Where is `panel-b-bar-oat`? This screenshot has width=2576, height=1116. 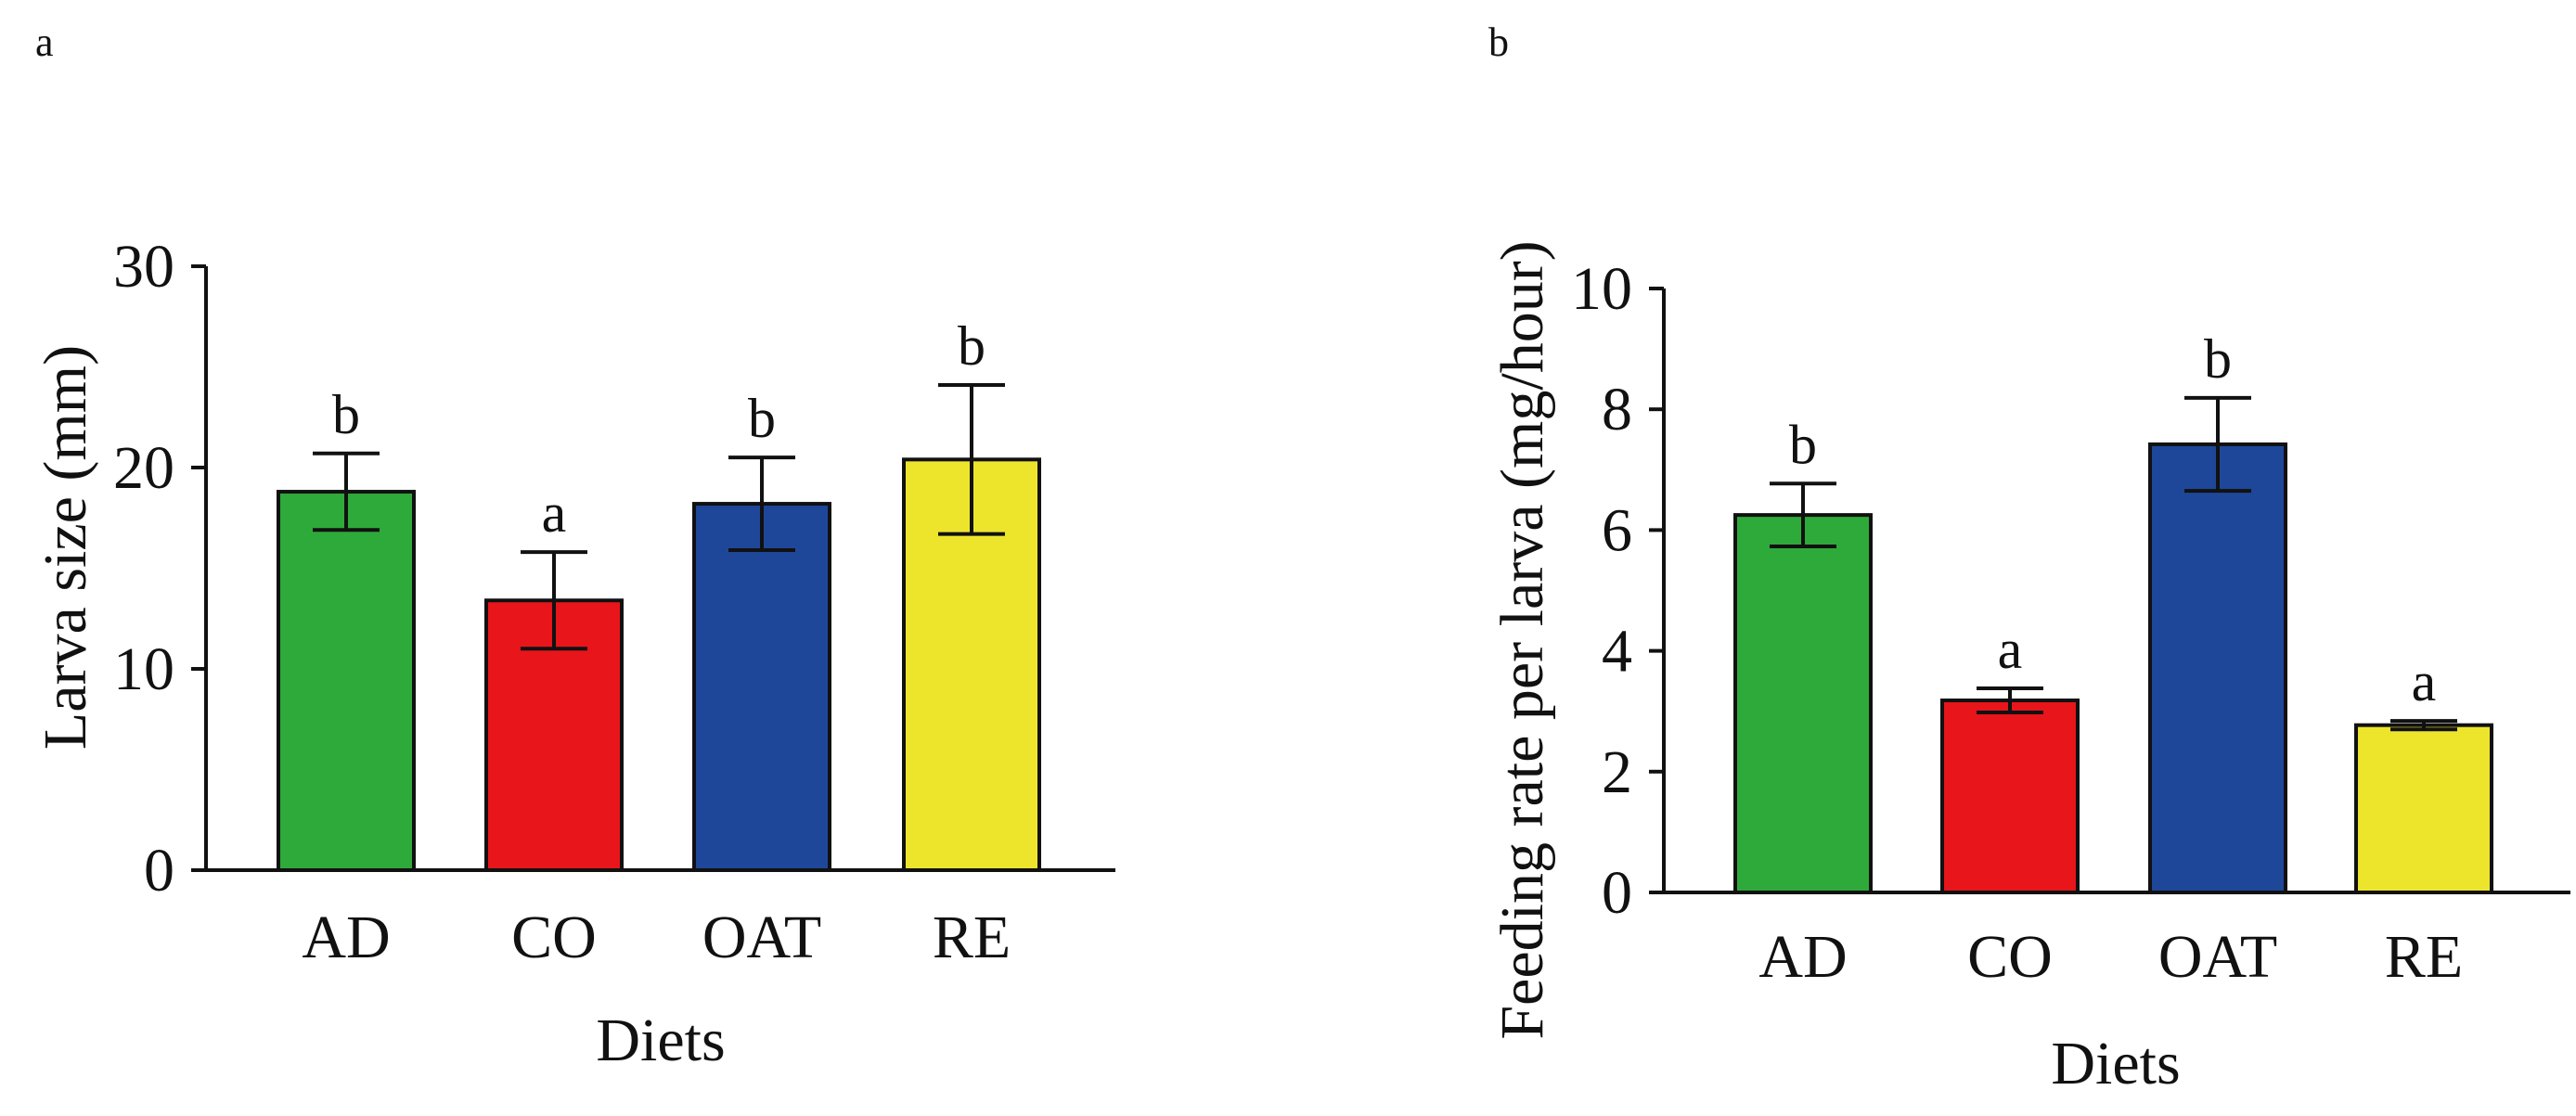
panel-b-bar-oat is located at coordinates (2217, 668).